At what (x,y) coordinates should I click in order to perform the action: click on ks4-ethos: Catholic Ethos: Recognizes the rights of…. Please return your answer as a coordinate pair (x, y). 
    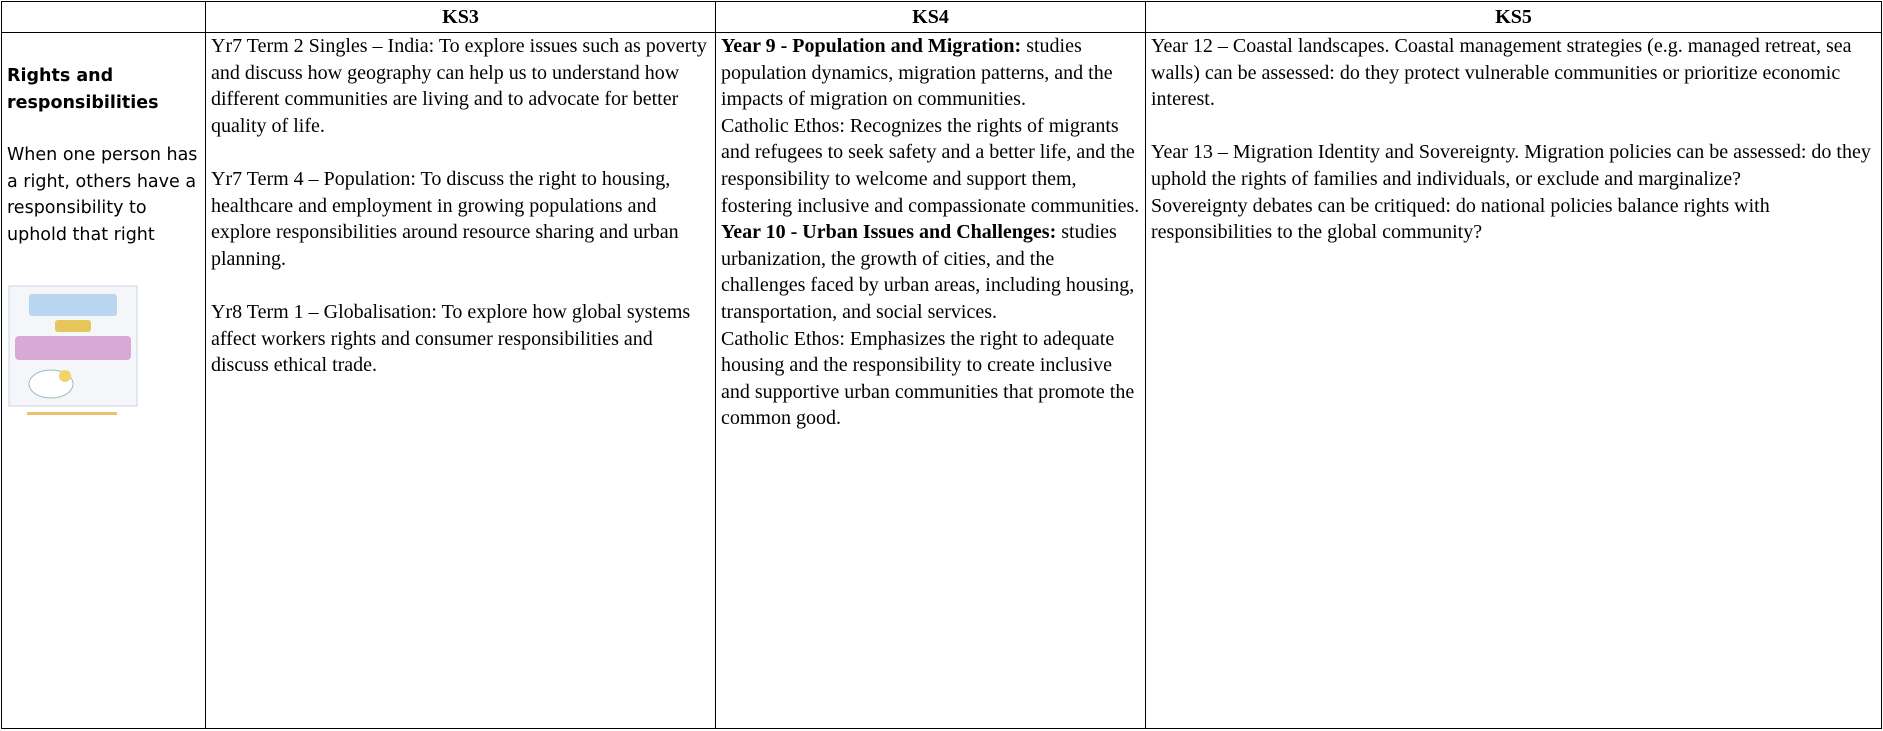
    Looking at the image, I should click on (930, 165).